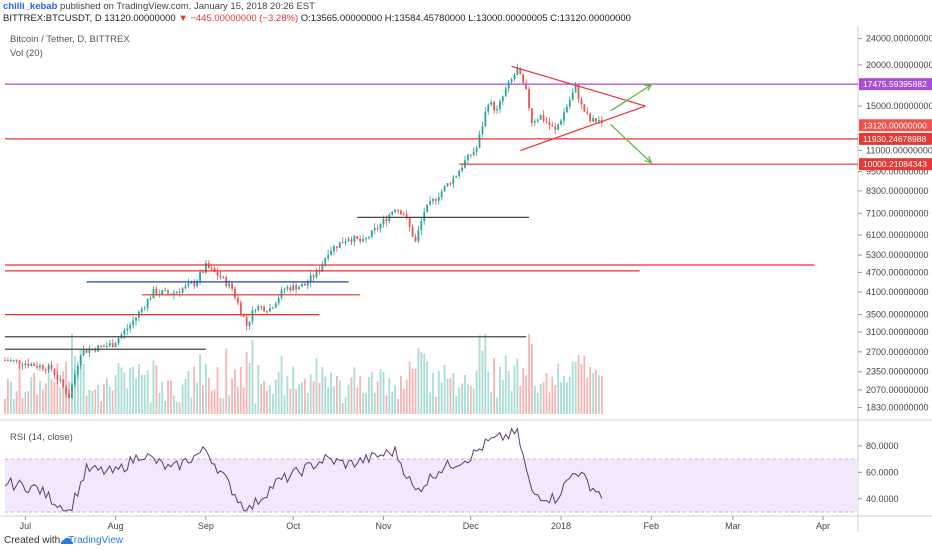 Image resolution: width=932 pixels, height=550 pixels. Describe the element at coordinates (41, 437) in the screenshot. I see `rsi-indicator-label: RSI (14, close)` at that location.